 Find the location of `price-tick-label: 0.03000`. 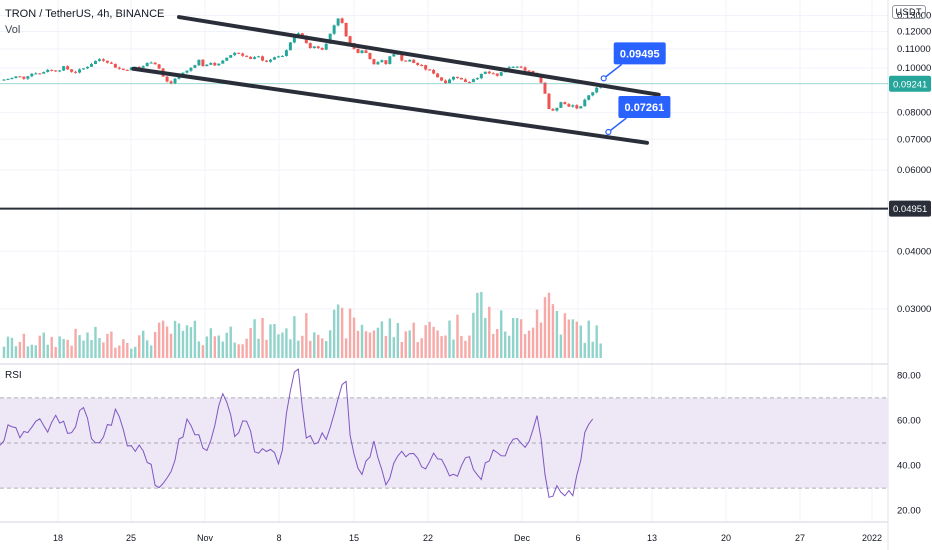

price-tick-label: 0.03000 is located at coordinates (914, 309).